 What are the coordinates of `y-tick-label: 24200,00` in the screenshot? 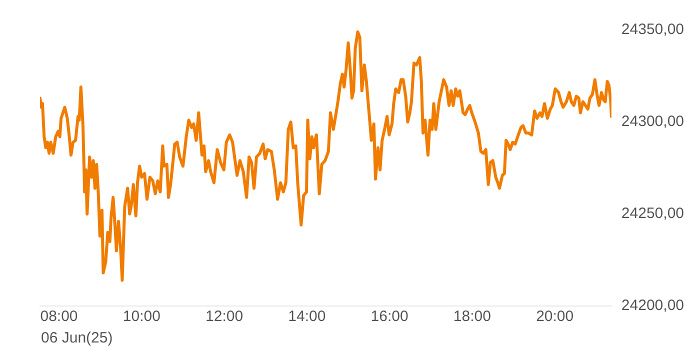 It's located at (652, 305).